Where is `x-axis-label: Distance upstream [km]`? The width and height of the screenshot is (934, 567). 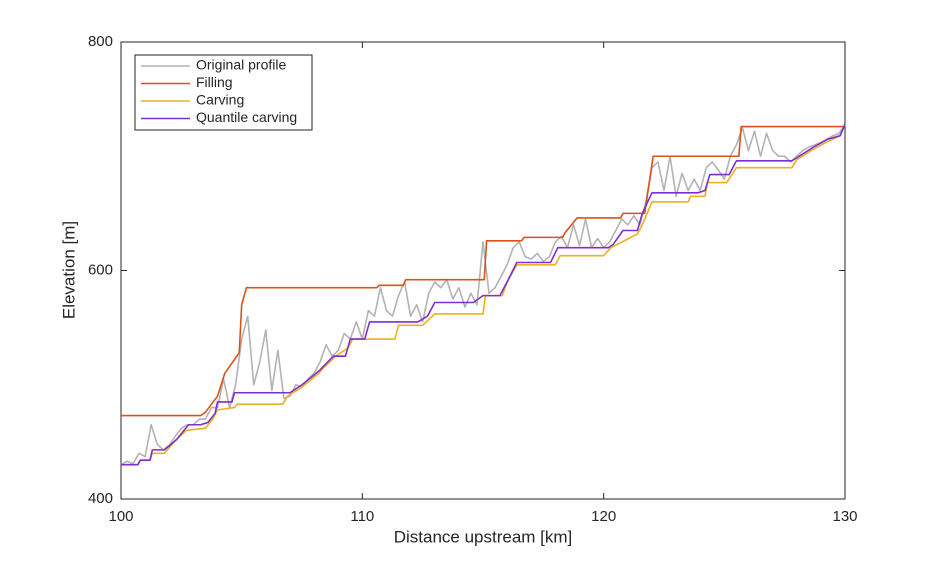
x-axis-label: Distance upstream [km] is located at coordinates (483, 536).